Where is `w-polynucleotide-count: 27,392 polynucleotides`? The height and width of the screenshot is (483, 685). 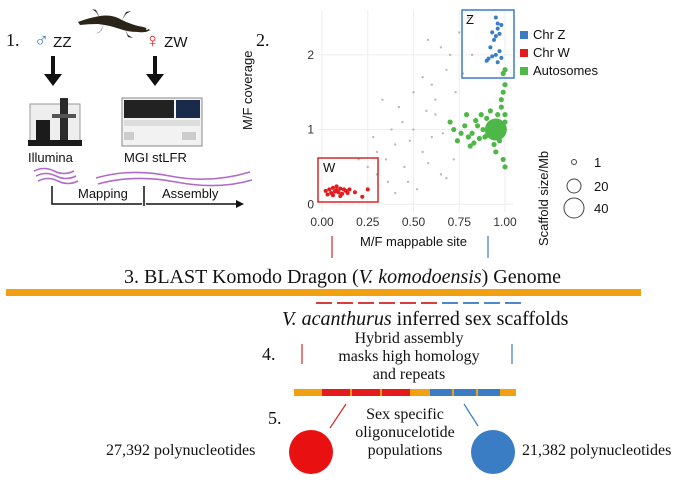 w-polynucleotide-count: 27,392 polynucleotides is located at coordinates (181, 450).